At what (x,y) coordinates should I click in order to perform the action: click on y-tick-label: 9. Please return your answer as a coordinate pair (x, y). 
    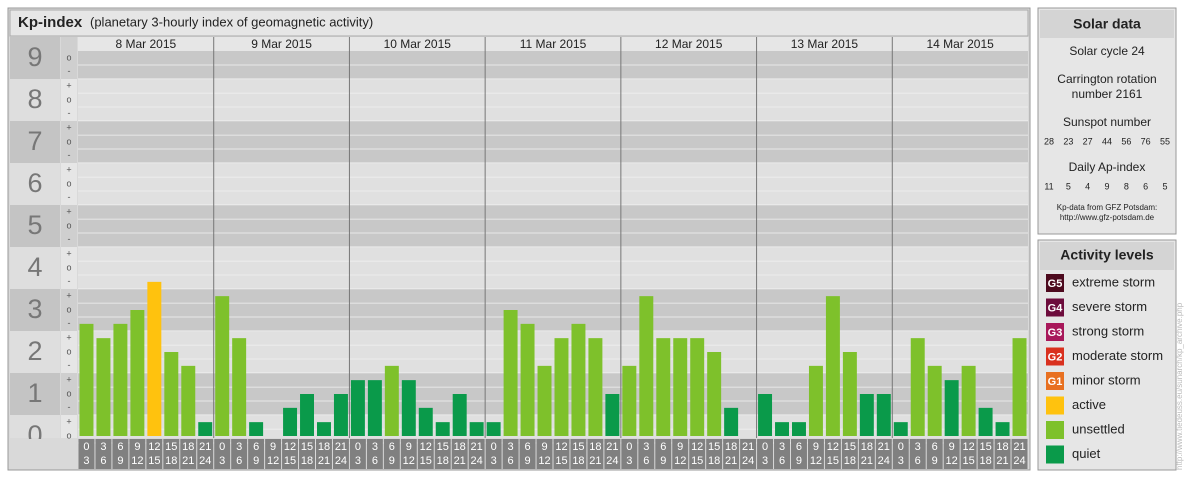
    Looking at the image, I should click on (34, 57).